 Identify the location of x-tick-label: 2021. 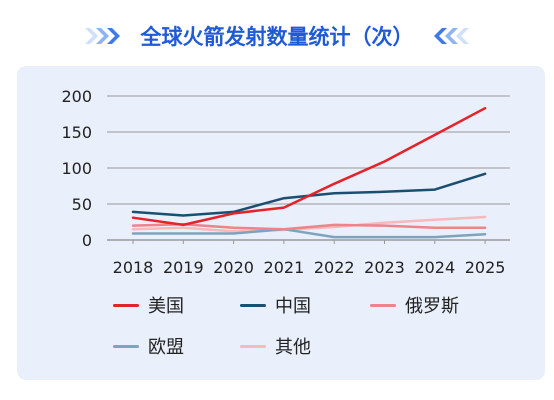
(284, 267).